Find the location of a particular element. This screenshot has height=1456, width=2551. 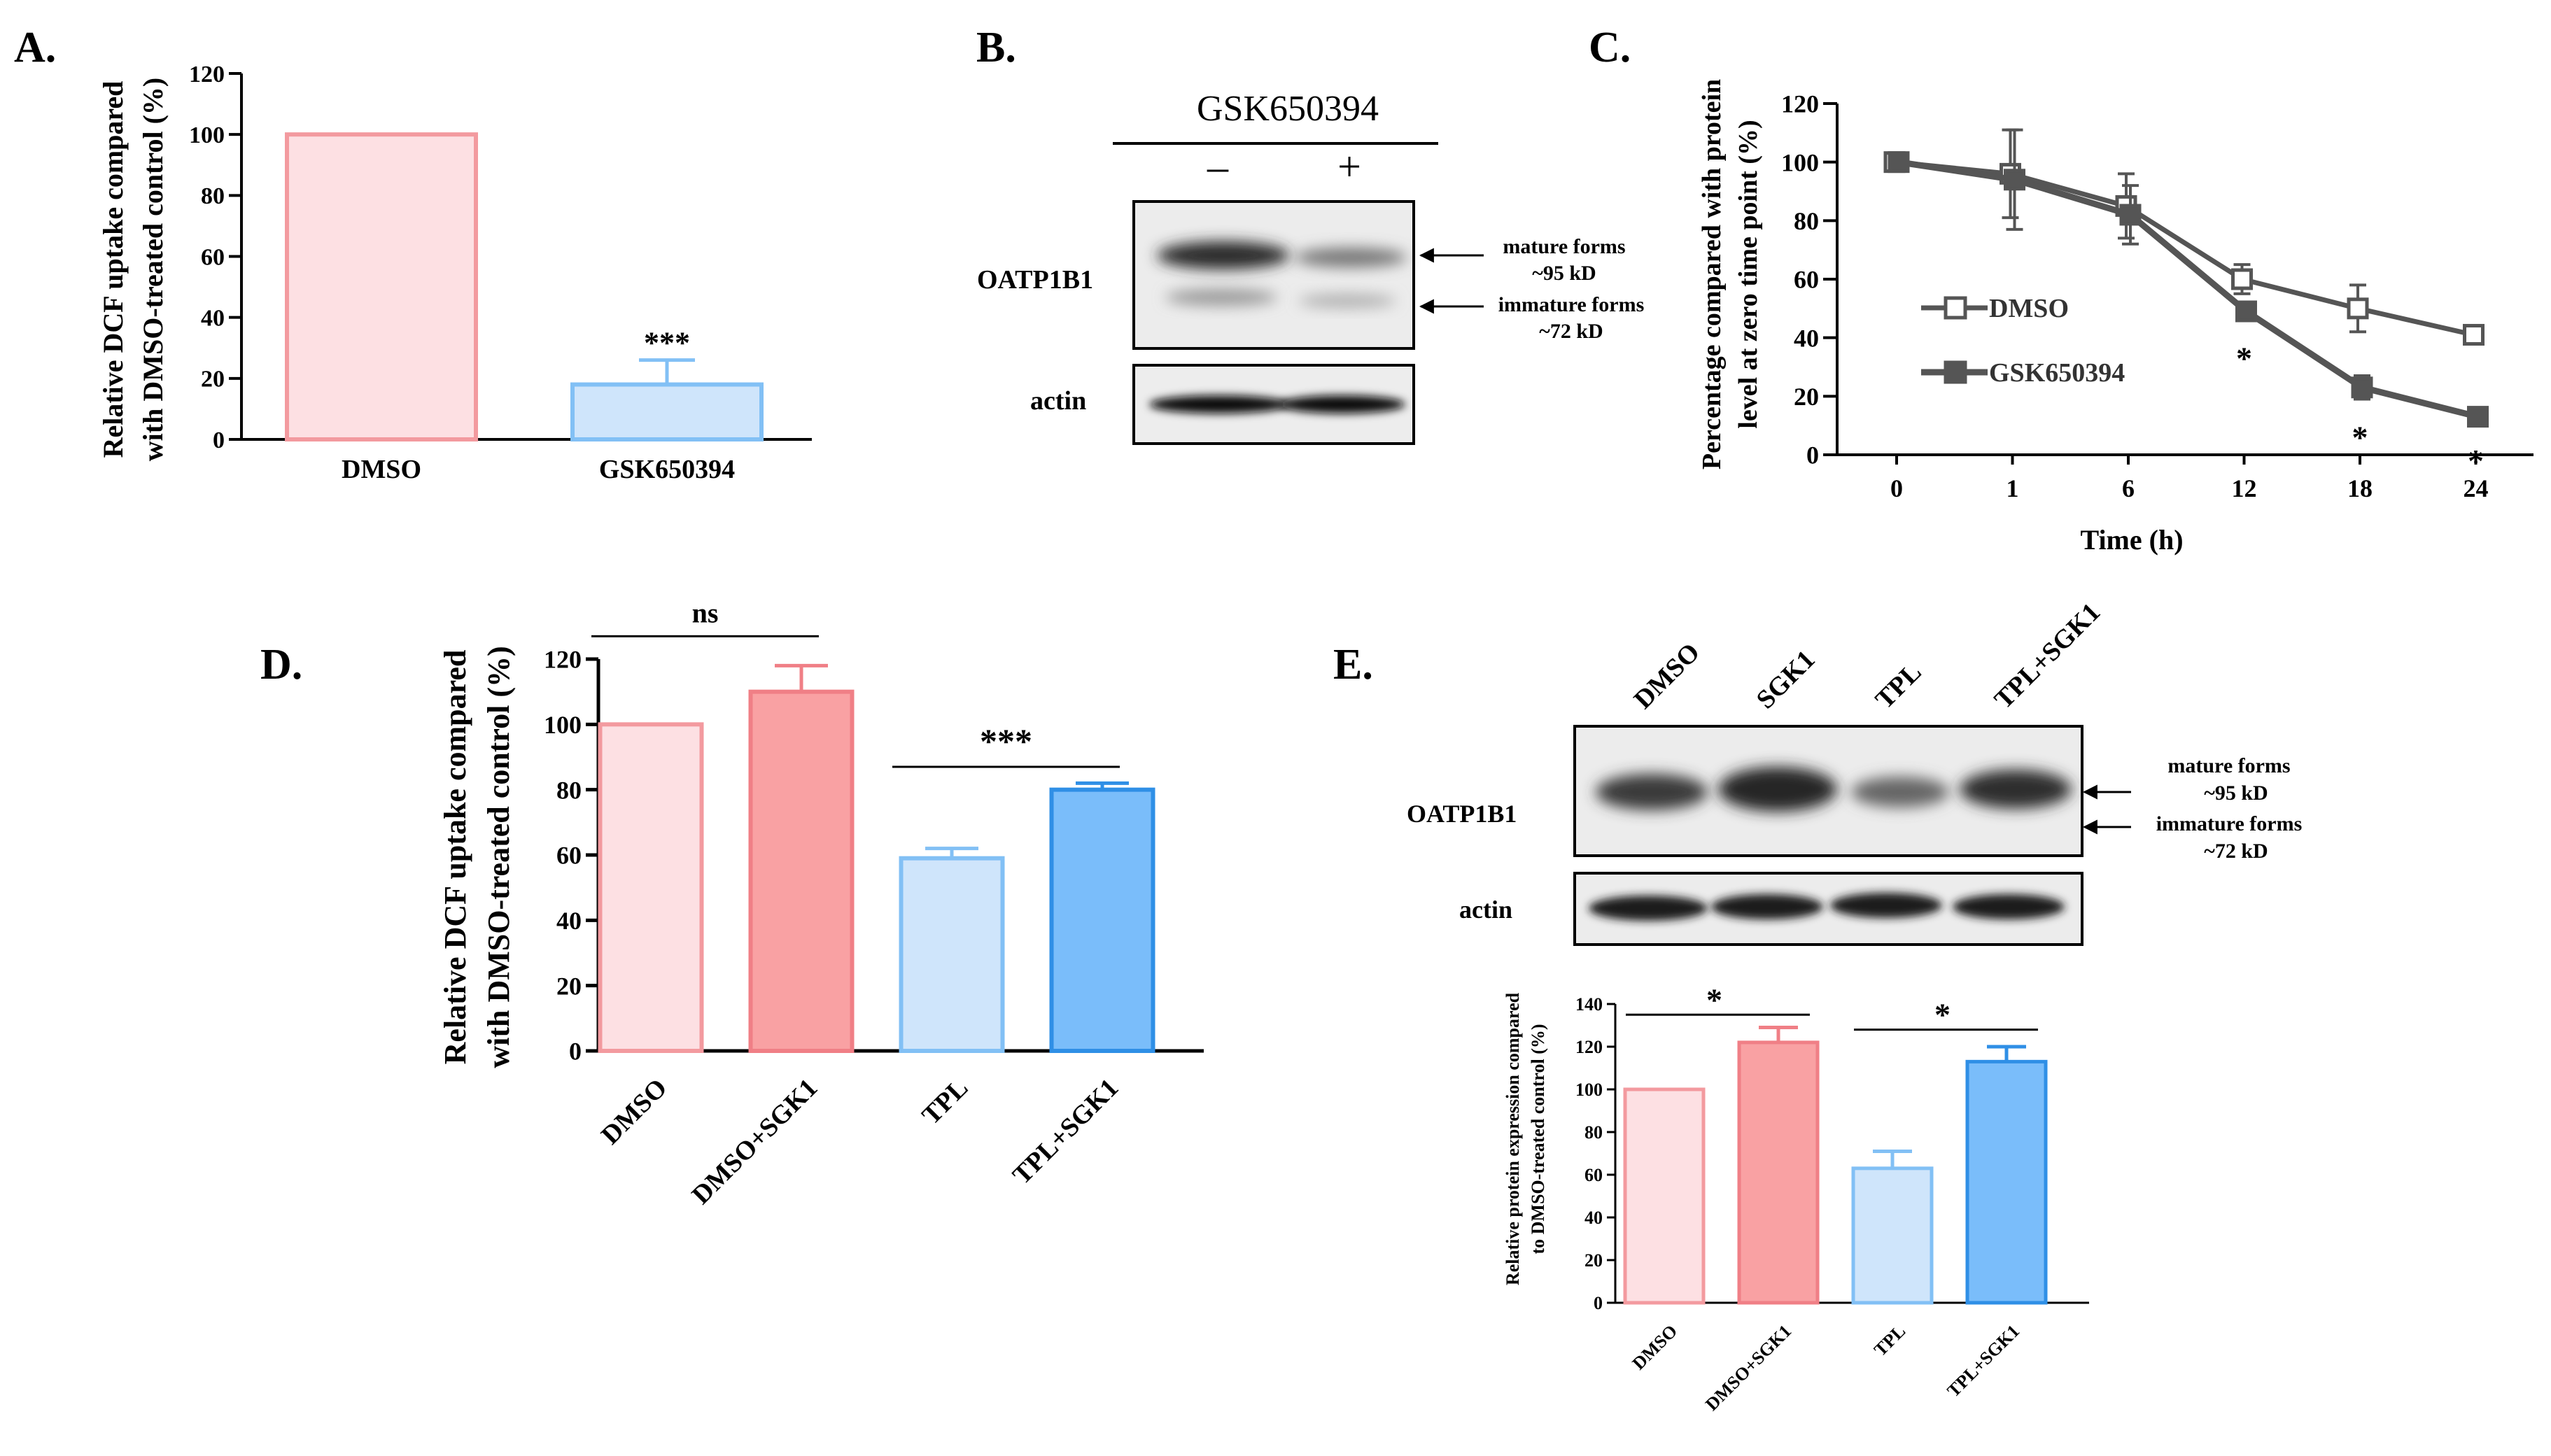

blot-b-mature-label: mature forms is located at coordinates (1564, 246).